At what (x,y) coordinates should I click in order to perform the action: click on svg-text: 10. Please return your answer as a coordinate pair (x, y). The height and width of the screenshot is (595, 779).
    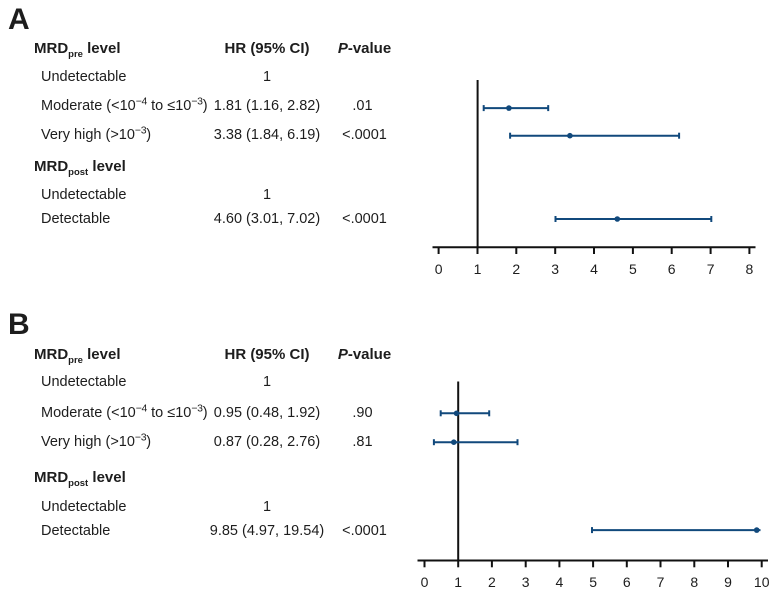
    Looking at the image, I should click on (762, 582).